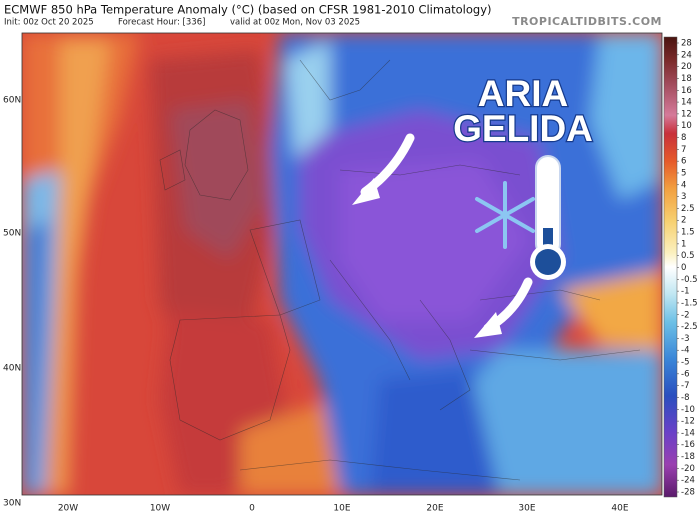  What do you see at coordinates (688, 422) in the screenshot?
I see `colorbar-label: -12` at bounding box center [688, 422].